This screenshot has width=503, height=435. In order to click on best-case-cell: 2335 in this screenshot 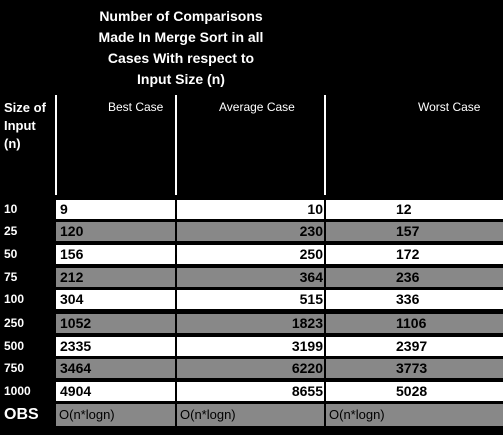, I will do `click(115, 346)`.